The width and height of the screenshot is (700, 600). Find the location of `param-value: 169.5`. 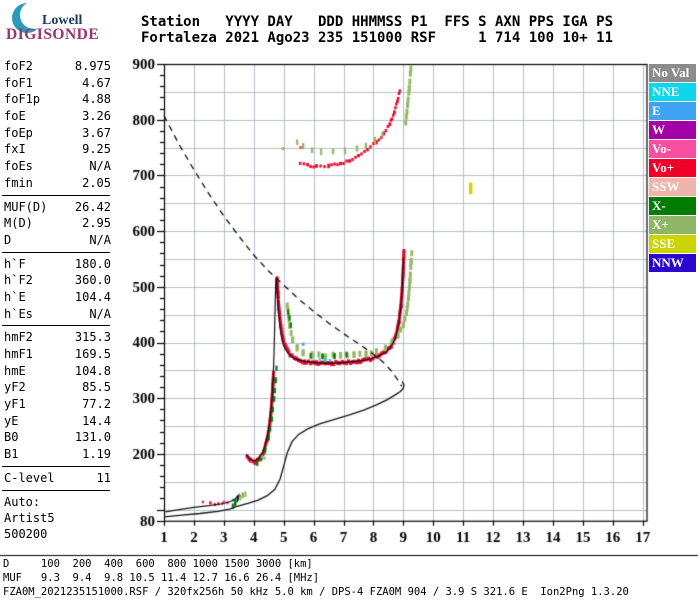

param-value: 169.5 is located at coordinates (92, 354).